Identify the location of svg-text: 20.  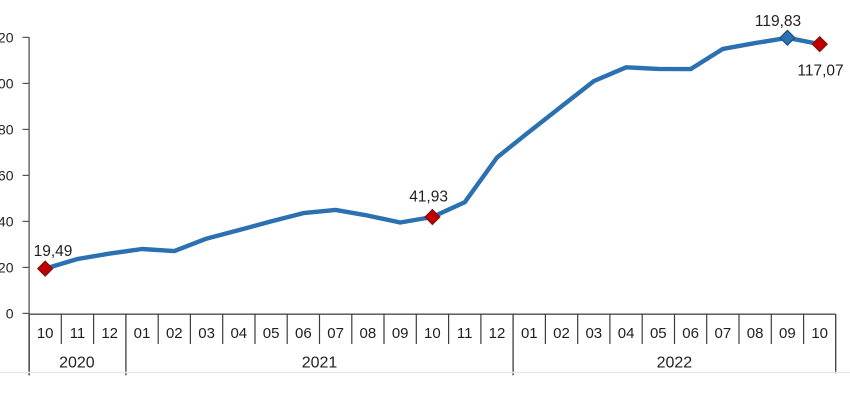
(7, 267).